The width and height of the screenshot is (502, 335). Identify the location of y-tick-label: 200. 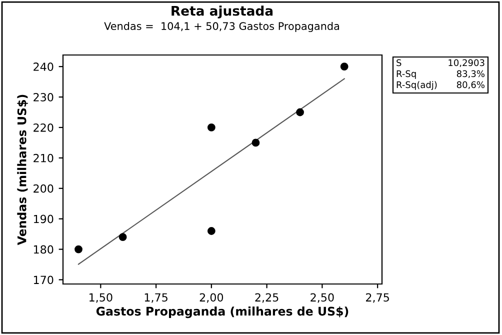
(44, 188).